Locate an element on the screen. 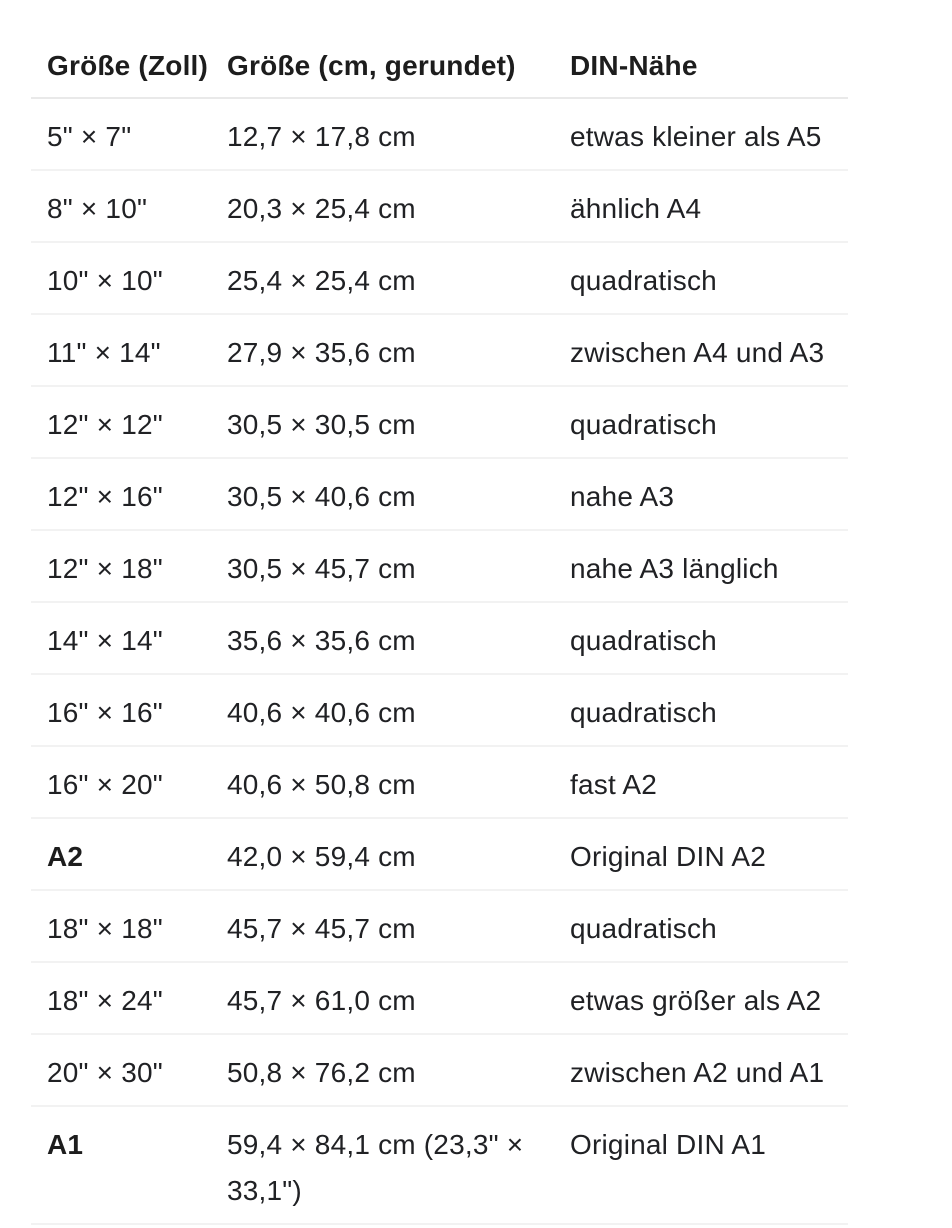 Image resolution: width=952 pixels, height=1228 pixels. cell-din-proximity: ähnlich A4 is located at coordinates (701, 206).